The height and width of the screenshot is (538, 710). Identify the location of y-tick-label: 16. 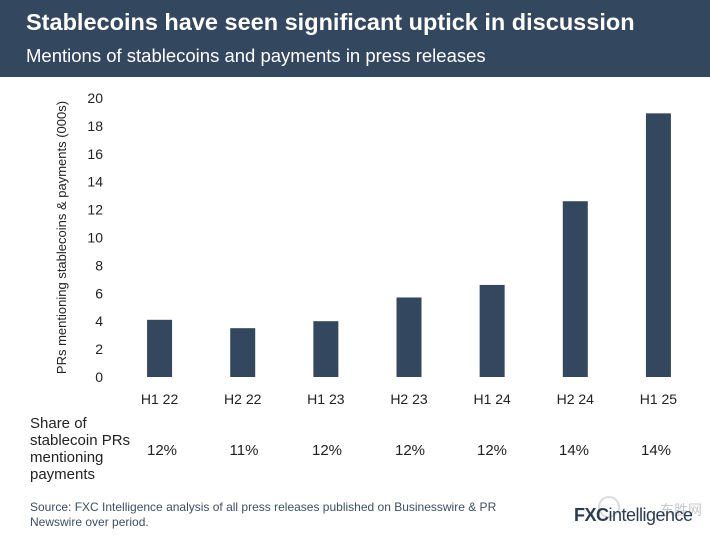
(95, 154).